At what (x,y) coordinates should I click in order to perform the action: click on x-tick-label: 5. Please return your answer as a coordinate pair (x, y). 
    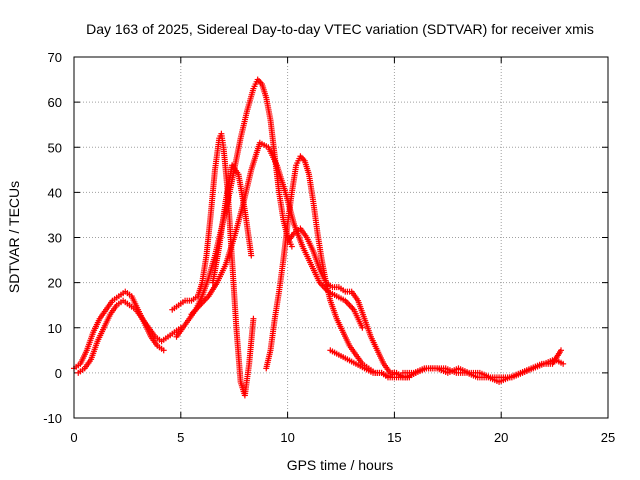
    Looking at the image, I should click on (180, 437).